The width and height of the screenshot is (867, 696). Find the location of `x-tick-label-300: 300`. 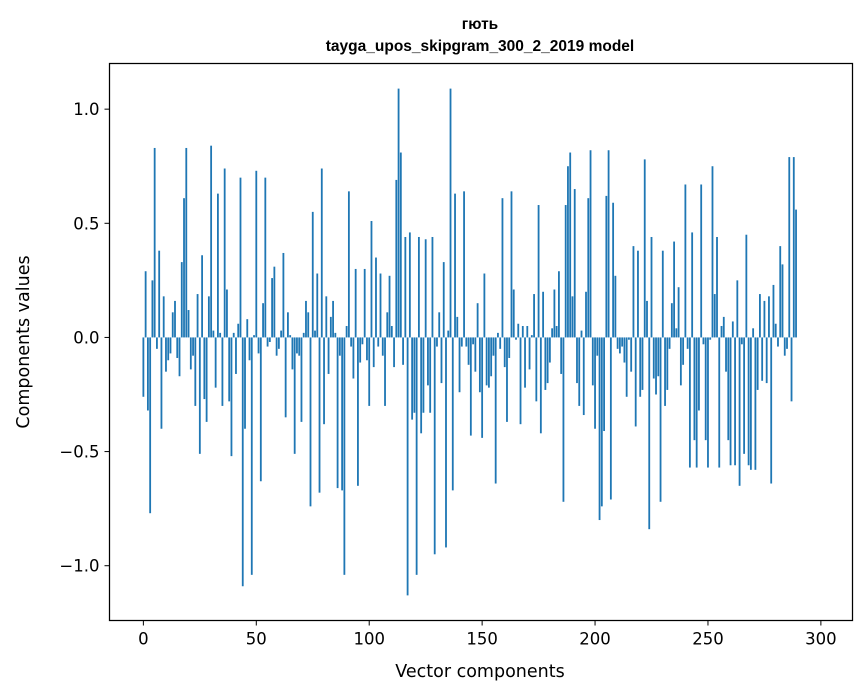

x-tick-label-300: 300 is located at coordinates (821, 639).